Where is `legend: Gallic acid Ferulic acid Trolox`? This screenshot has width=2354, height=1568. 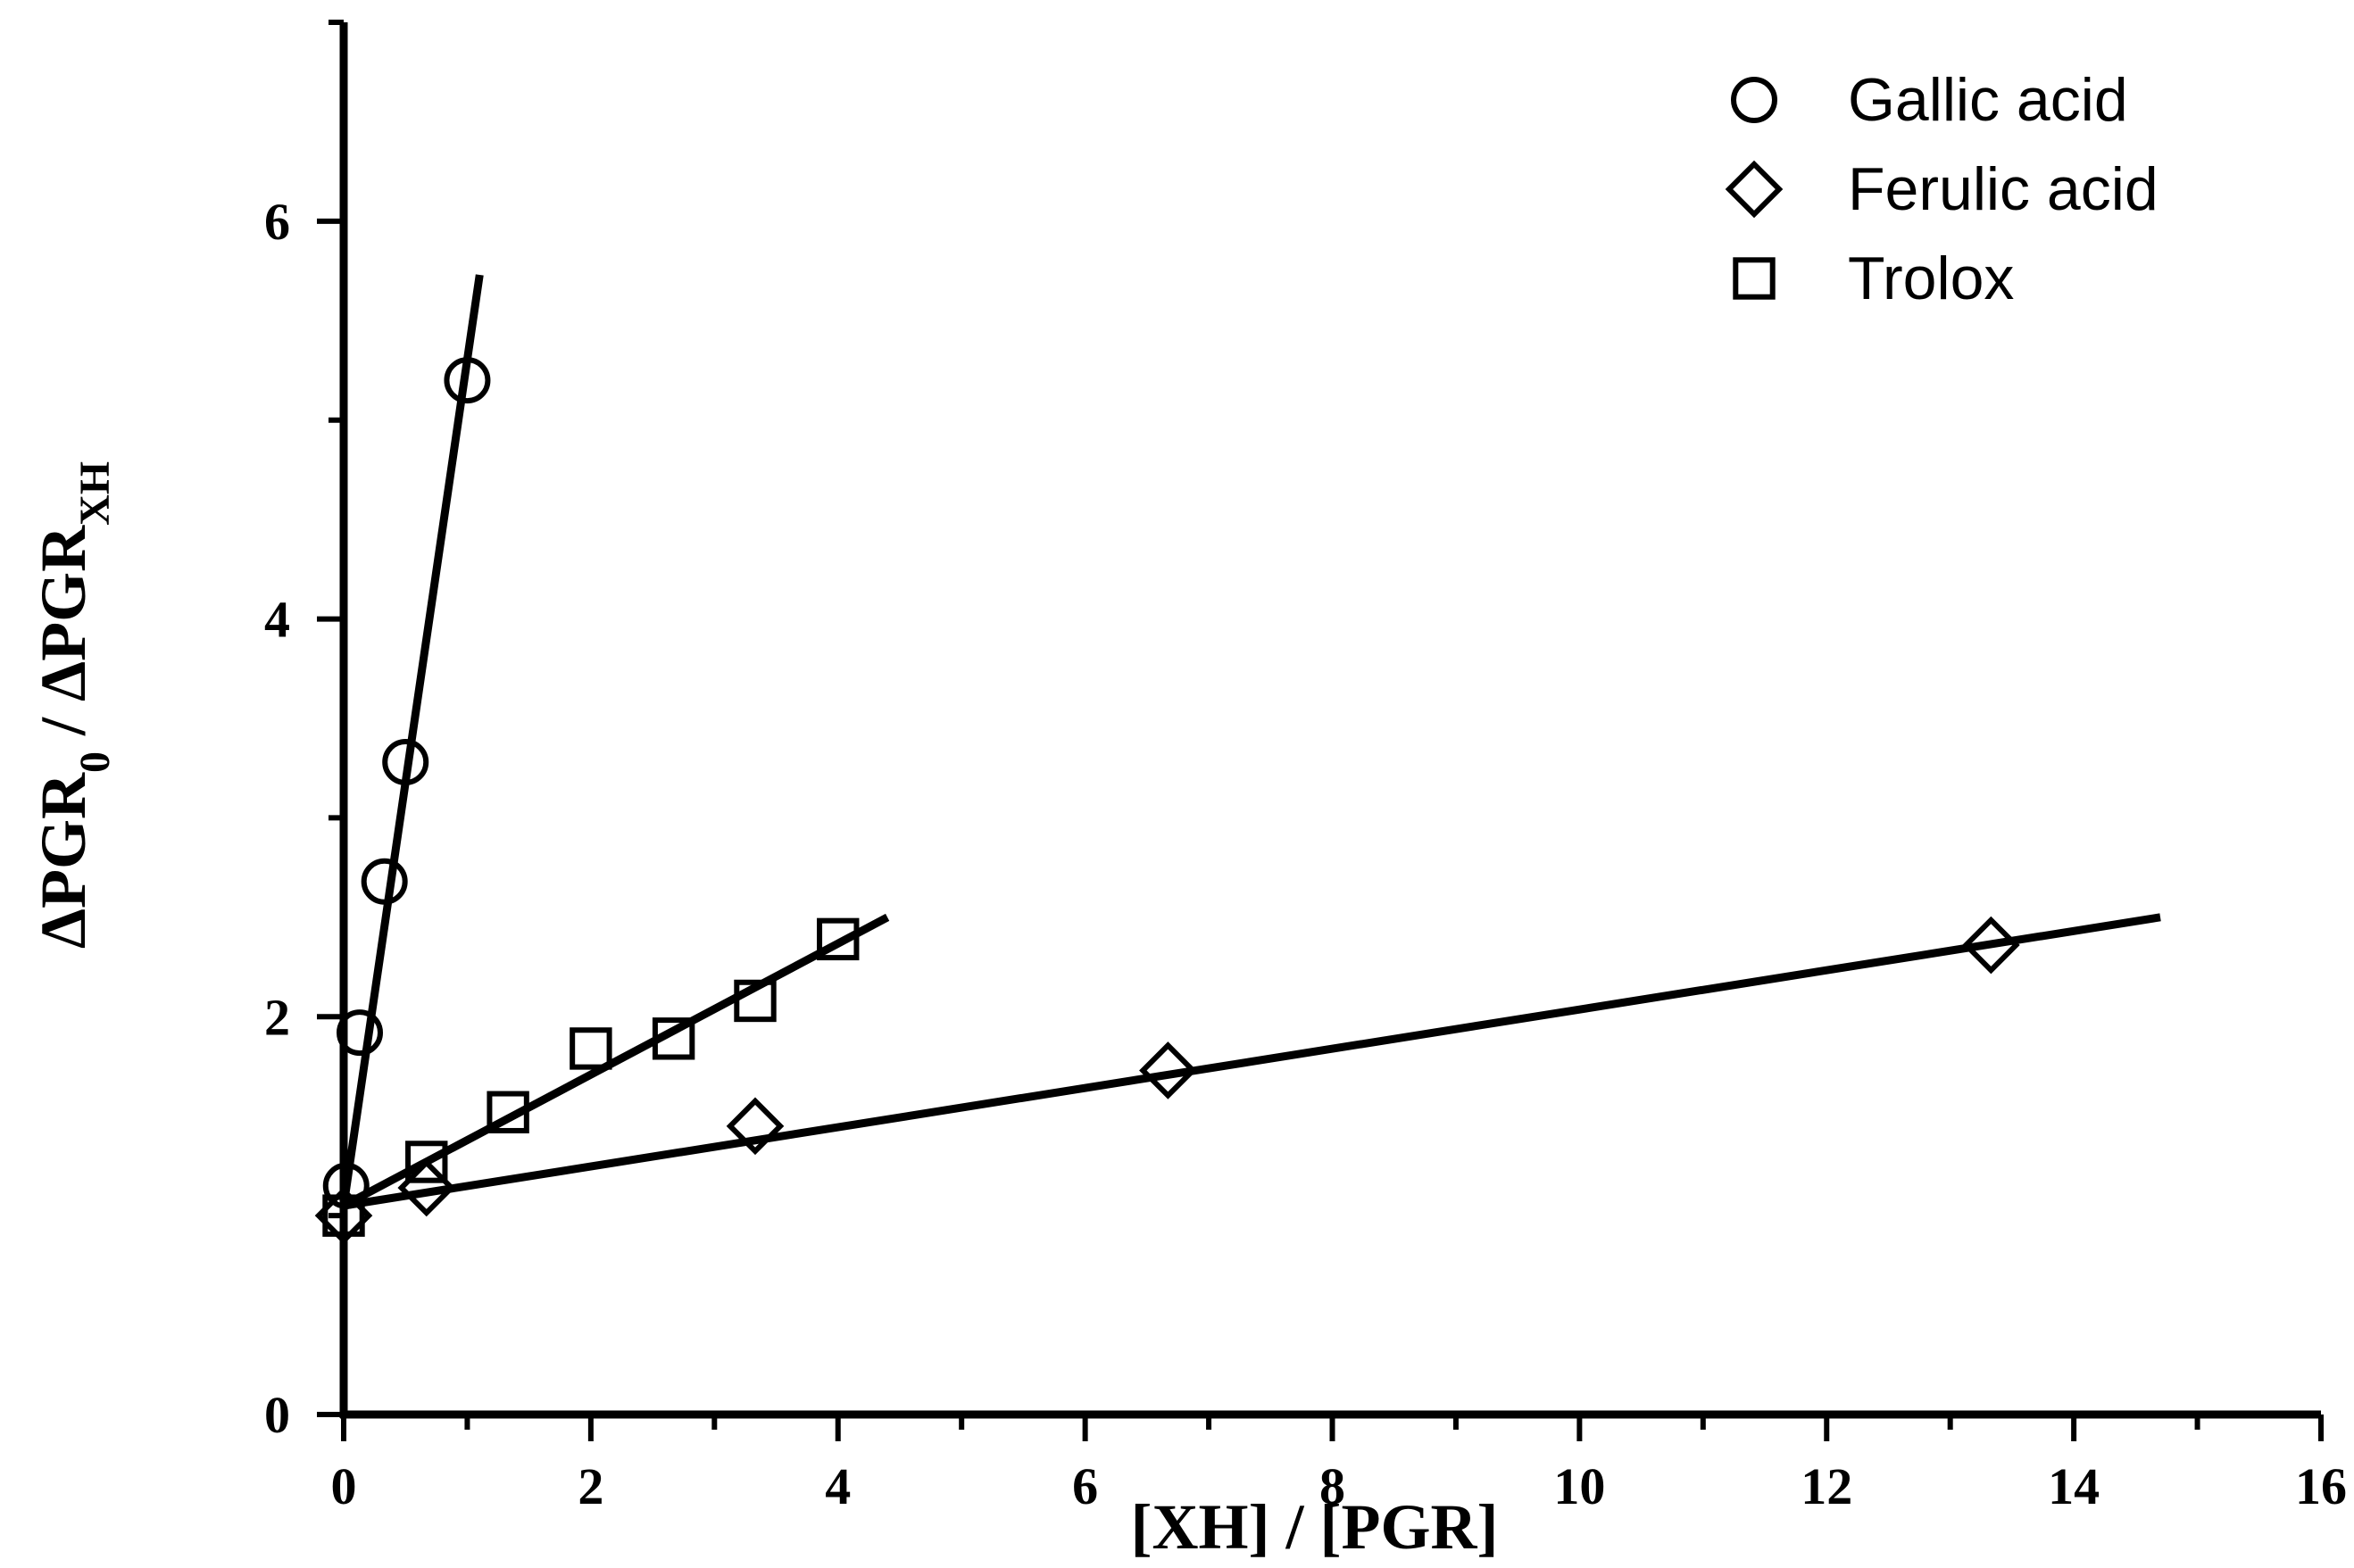
legend: Gallic acid Ferulic acid Trolox is located at coordinates (1942, 189).